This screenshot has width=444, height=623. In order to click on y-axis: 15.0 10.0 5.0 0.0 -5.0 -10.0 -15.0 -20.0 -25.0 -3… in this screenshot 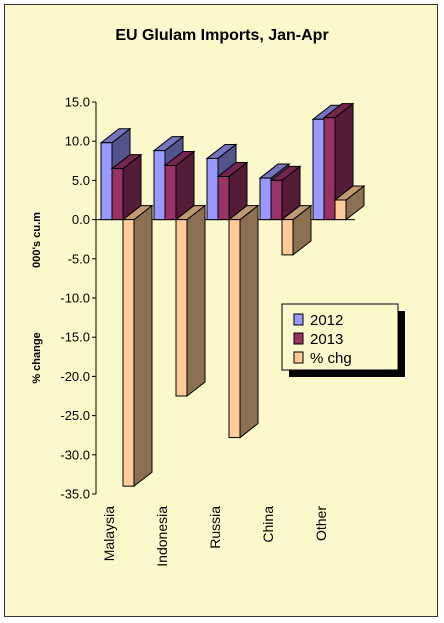, I will do `click(78, 298)`.